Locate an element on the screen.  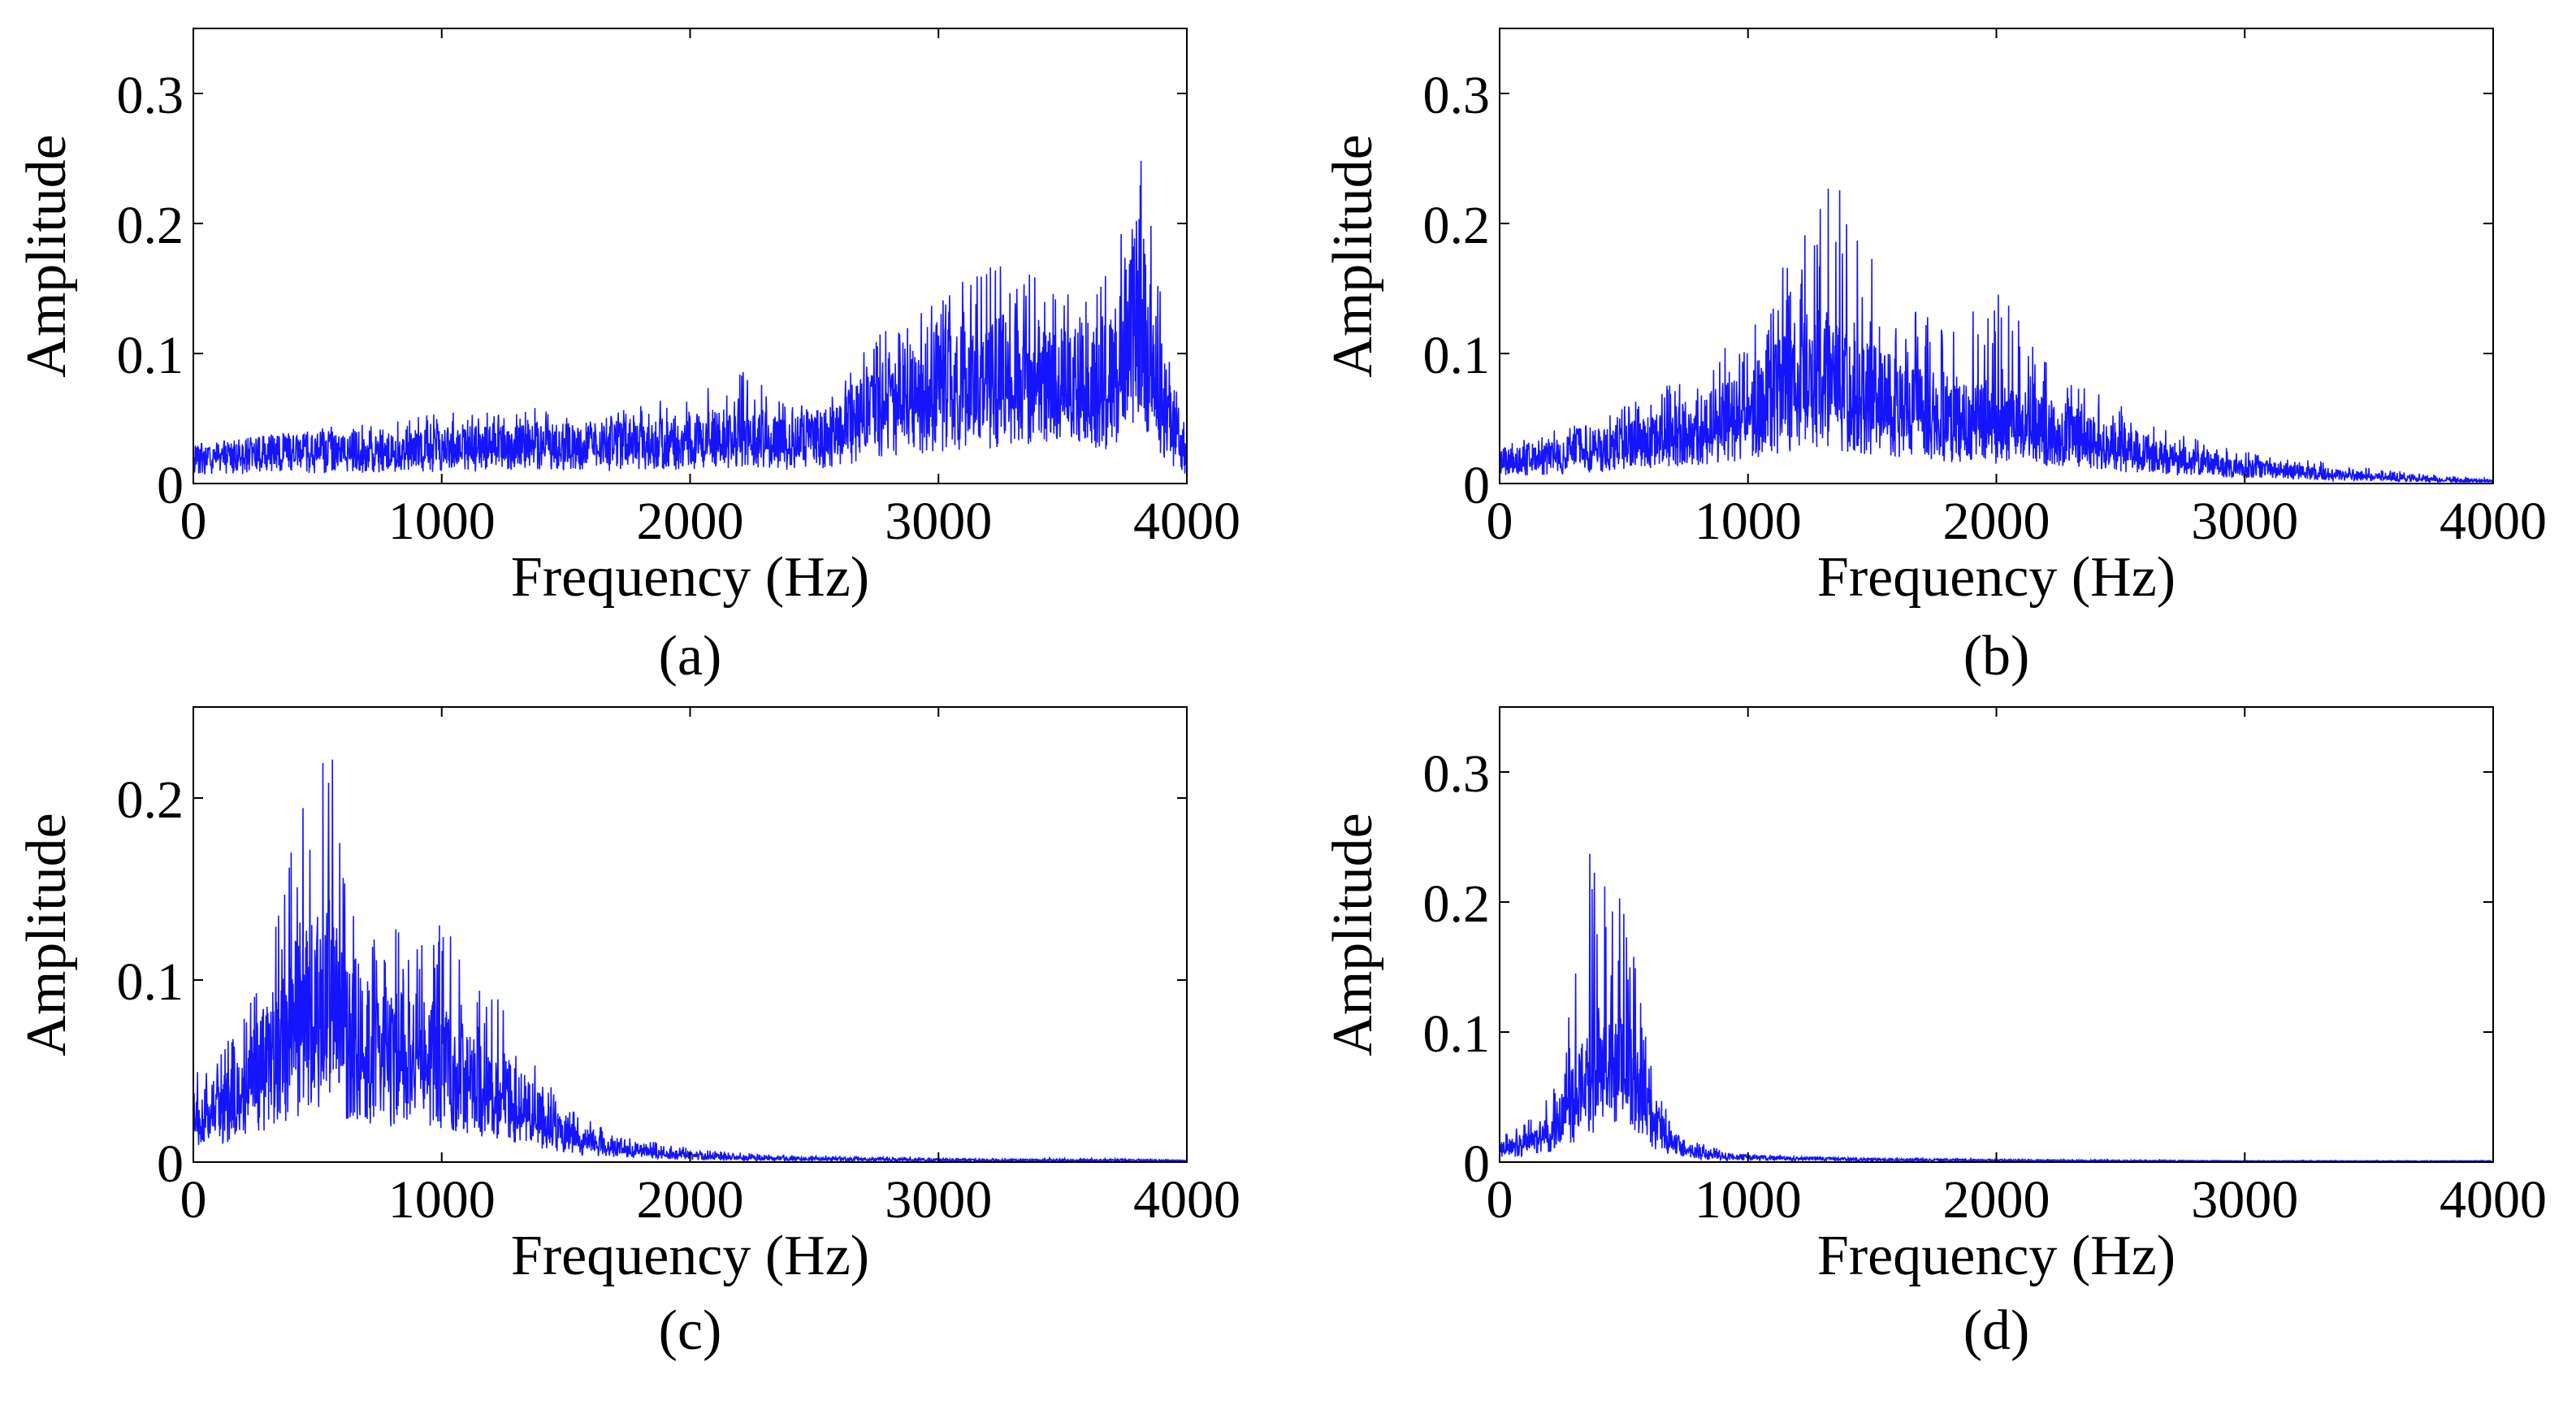
x-tick-label-c: 2000 is located at coordinates (690, 1200).